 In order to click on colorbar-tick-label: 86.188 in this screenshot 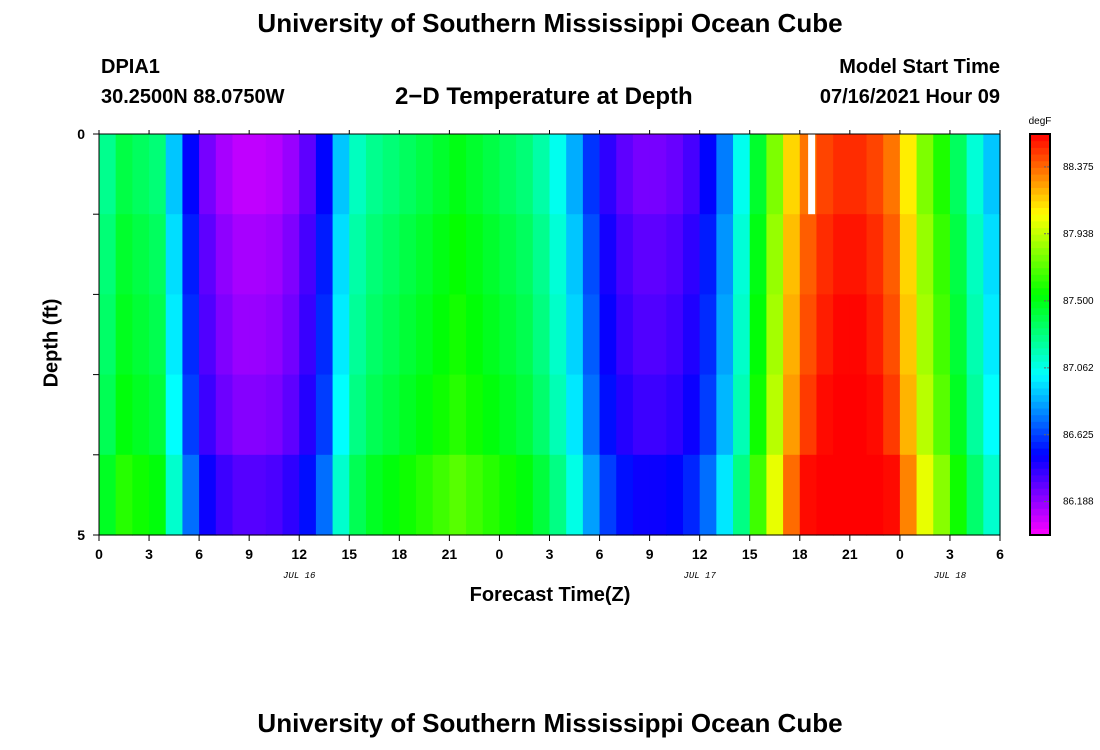, I will do `click(1078, 502)`.